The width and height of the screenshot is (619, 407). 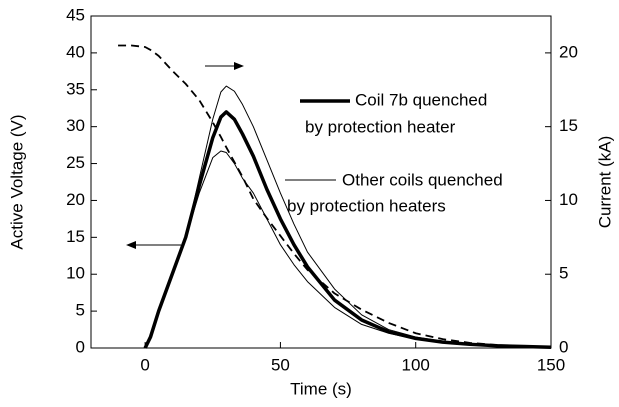 I want to click on y2-tick-label: 5, so click(x=563, y=273).